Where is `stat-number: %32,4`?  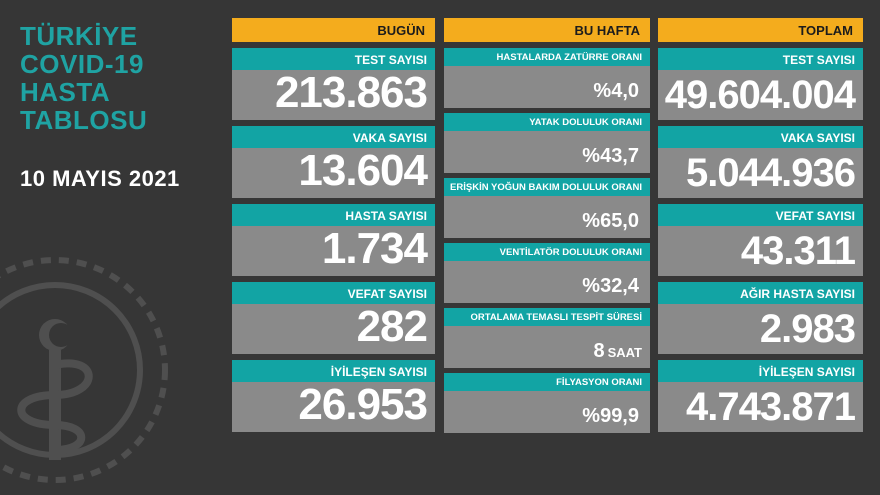 stat-number: %32,4 is located at coordinates (610, 286).